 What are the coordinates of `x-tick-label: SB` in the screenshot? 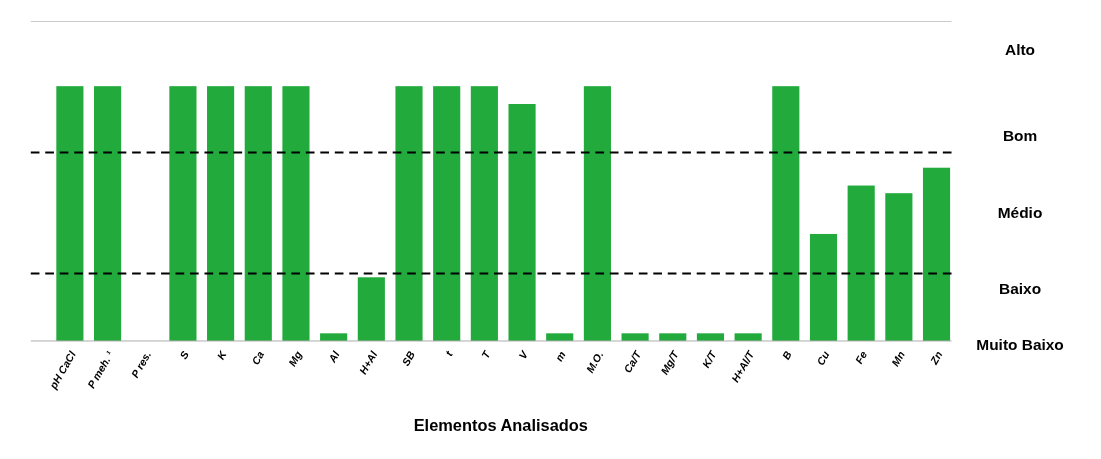 It's located at (408, 358).